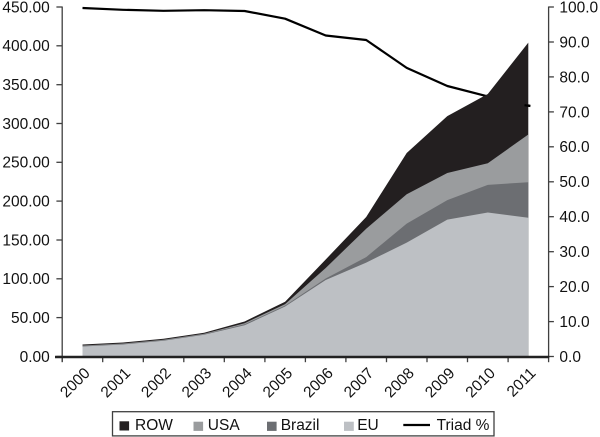 This screenshot has width=600, height=437. What do you see at coordinates (300, 425) in the screenshot?
I see `svg-text: Brazil` at bounding box center [300, 425].